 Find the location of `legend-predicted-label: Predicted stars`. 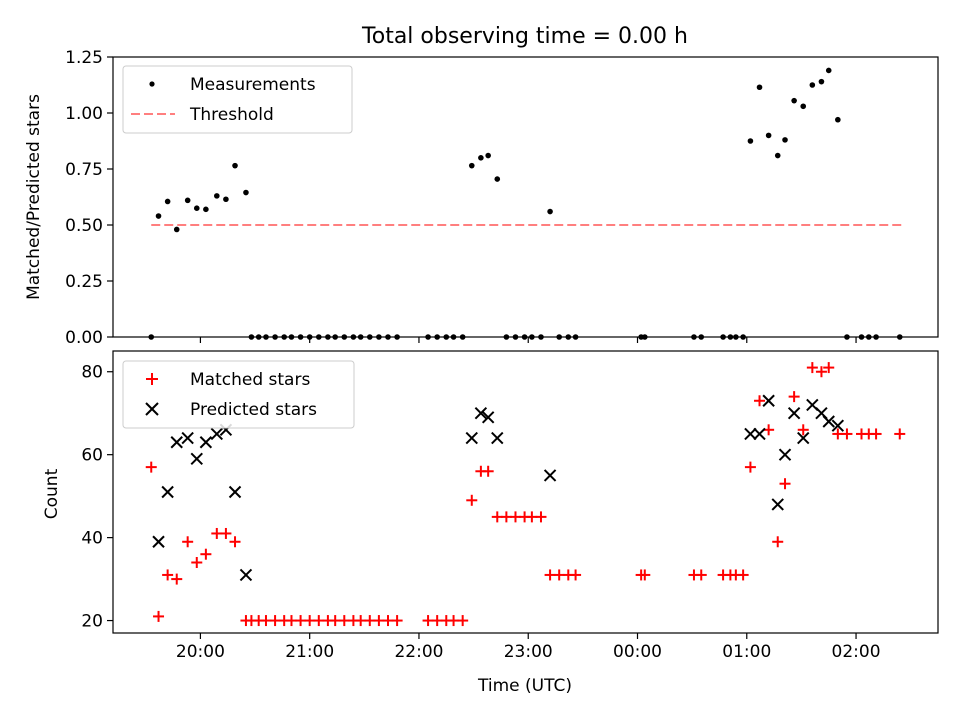

legend-predicted-label: Predicted stars is located at coordinates (253, 410).